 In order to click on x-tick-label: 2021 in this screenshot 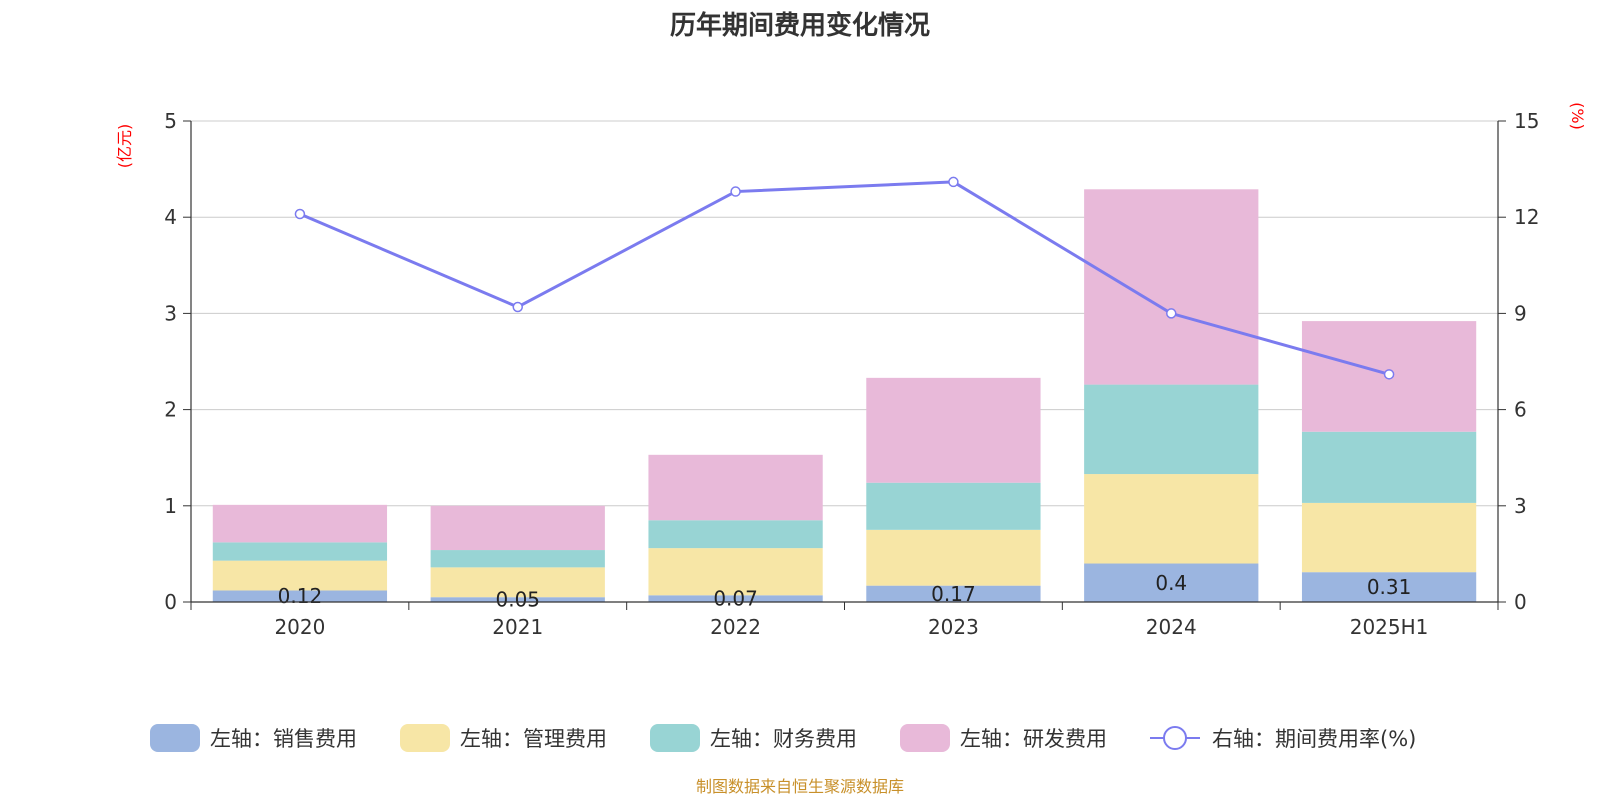, I will do `click(517, 627)`.